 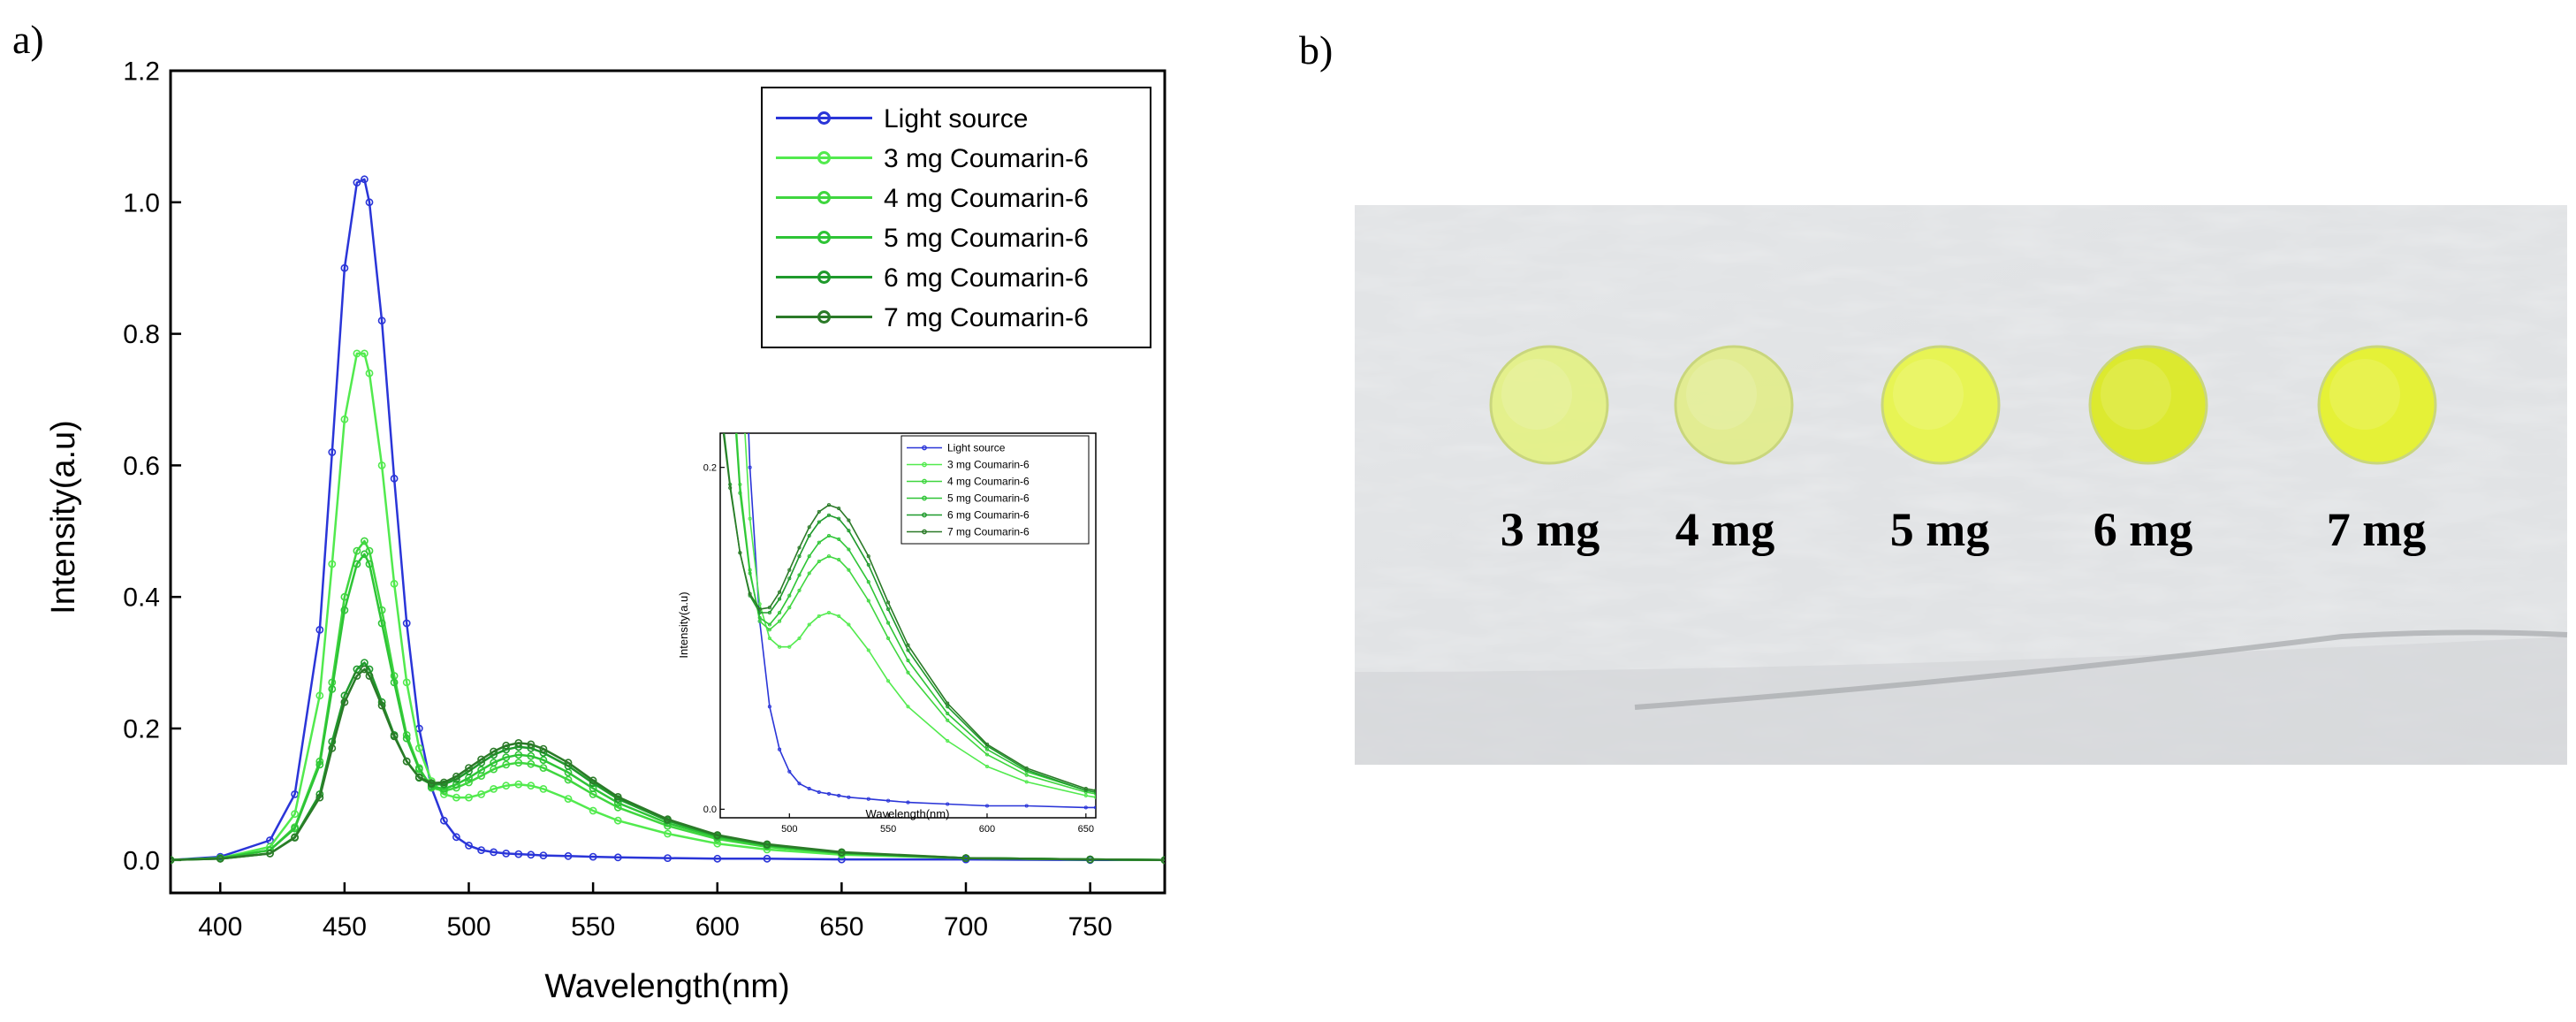 What do you see at coordinates (63, 517) in the screenshot?
I see `main-y-axis-label: Intensity(a.u)` at bounding box center [63, 517].